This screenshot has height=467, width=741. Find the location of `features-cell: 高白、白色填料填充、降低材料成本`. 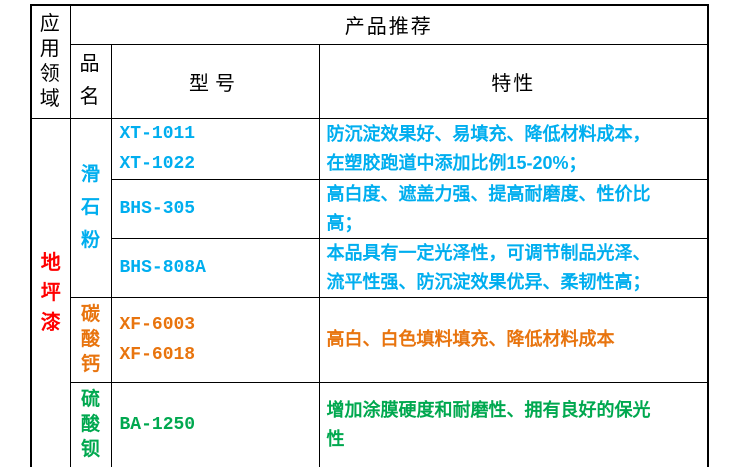

features-cell: 高白、白色填料填充、降低材料成本 is located at coordinates (513, 339).